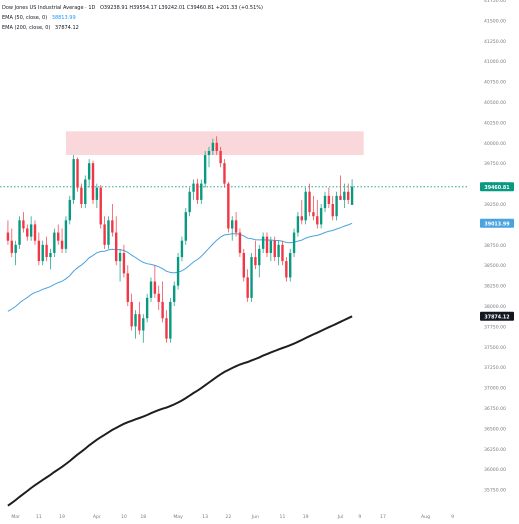  I want to click on ema200-label: EMA (200, close, 0), so click(26, 28).